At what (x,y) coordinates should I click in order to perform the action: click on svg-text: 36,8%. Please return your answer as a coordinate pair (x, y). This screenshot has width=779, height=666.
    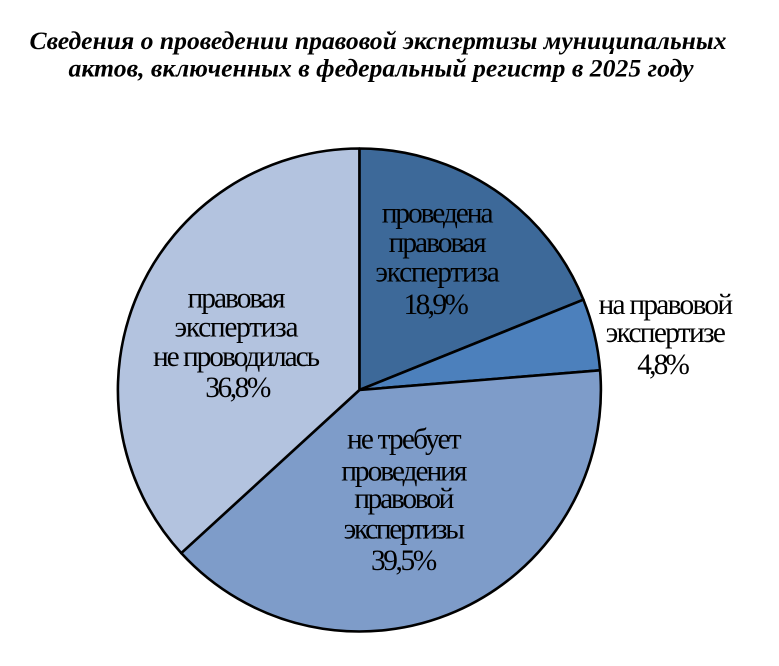
    Looking at the image, I should click on (238, 388).